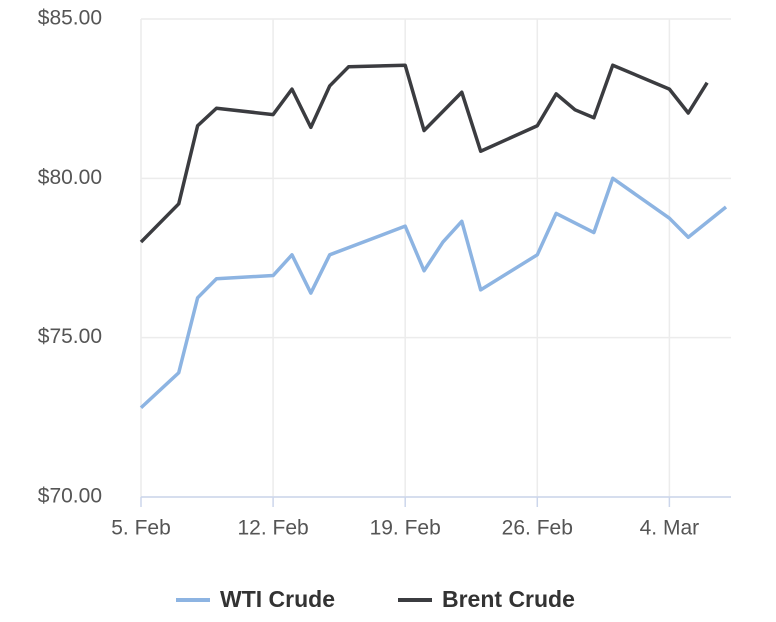  What do you see at coordinates (70, 177) in the screenshot?
I see `y-tick-label: $80.00` at bounding box center [70, 177].